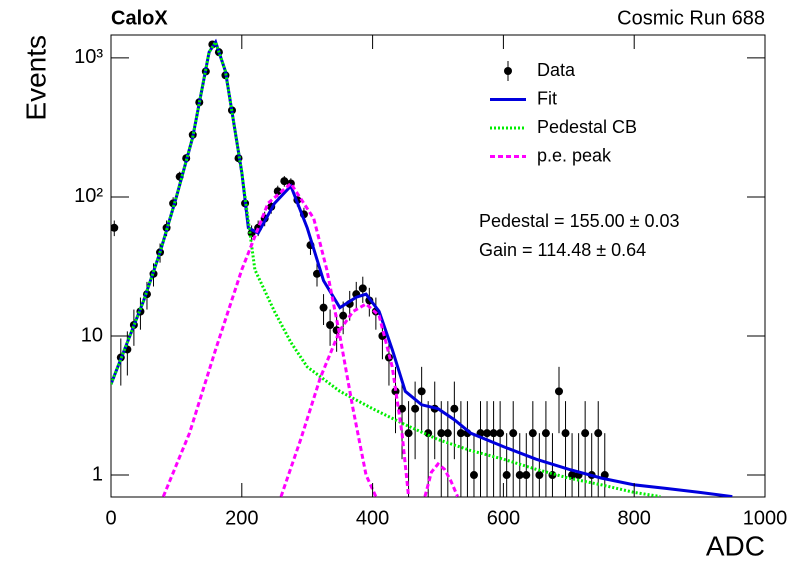 The image size is (796, 572). Describe the element at coordinates (634, 518) in the screenshot. I see `x-tick-label: 800` at that location.